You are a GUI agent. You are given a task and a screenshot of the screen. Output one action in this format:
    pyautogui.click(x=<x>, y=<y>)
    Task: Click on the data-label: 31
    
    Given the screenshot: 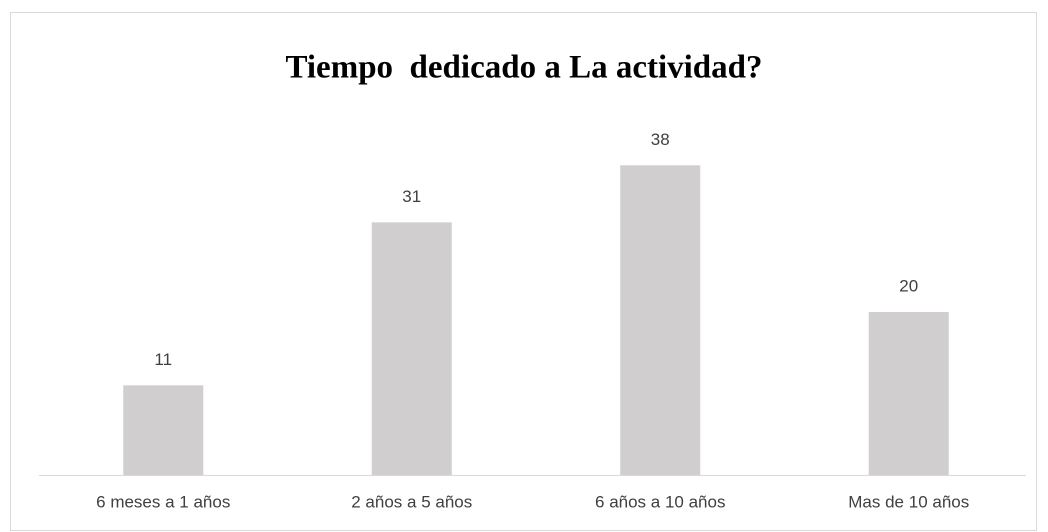 What is the action you would take?
    pyautogui.click(x=411, y=196)
    